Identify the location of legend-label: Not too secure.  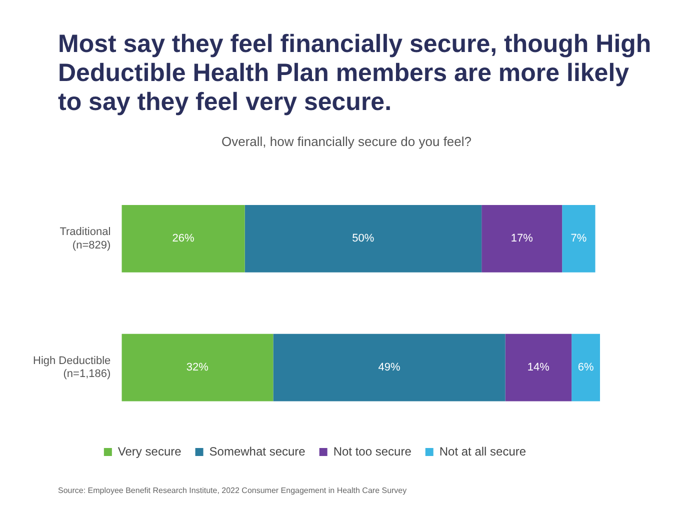
(372, 451).